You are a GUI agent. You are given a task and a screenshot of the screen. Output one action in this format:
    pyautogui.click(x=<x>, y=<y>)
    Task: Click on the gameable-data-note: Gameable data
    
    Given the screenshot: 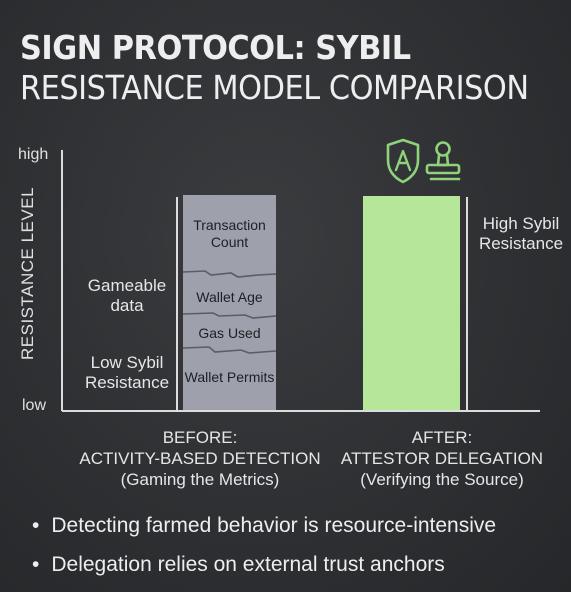 What is the action you would take?
    pyautogui.click(x=127, y=295)
    